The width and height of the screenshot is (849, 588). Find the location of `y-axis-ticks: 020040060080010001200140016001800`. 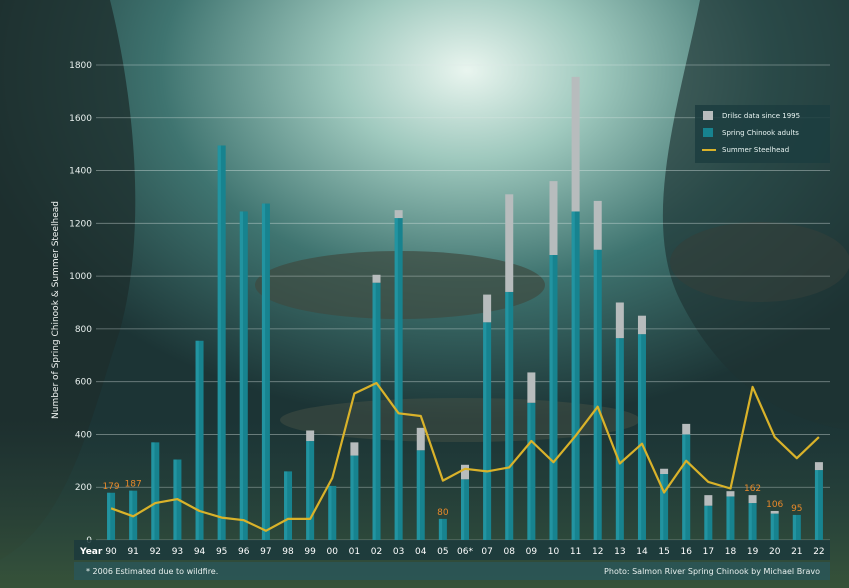

y-axis-ticks: 020040060080010001200140016001800 is located at coordinates (80, 303).